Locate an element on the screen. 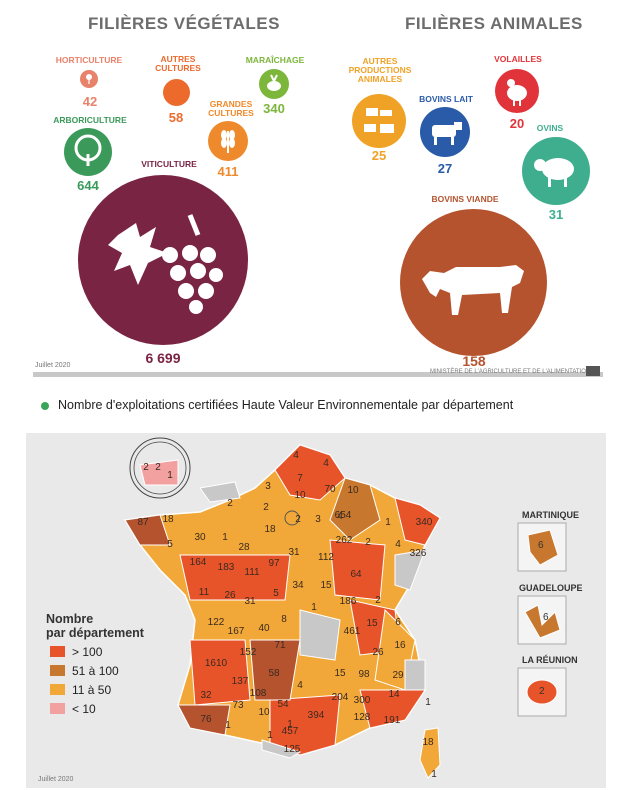 The height and width of the screenshot is (790, 633). legend-label: 51 à 100 is located at coordinates (95, 671).